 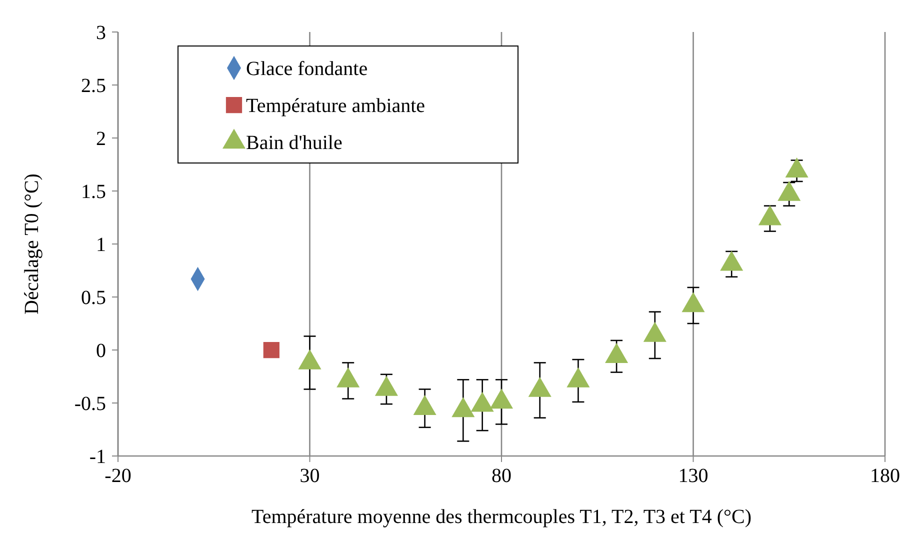 I want to click on legend-label: Température ambiante, so click(x=336, y=106).